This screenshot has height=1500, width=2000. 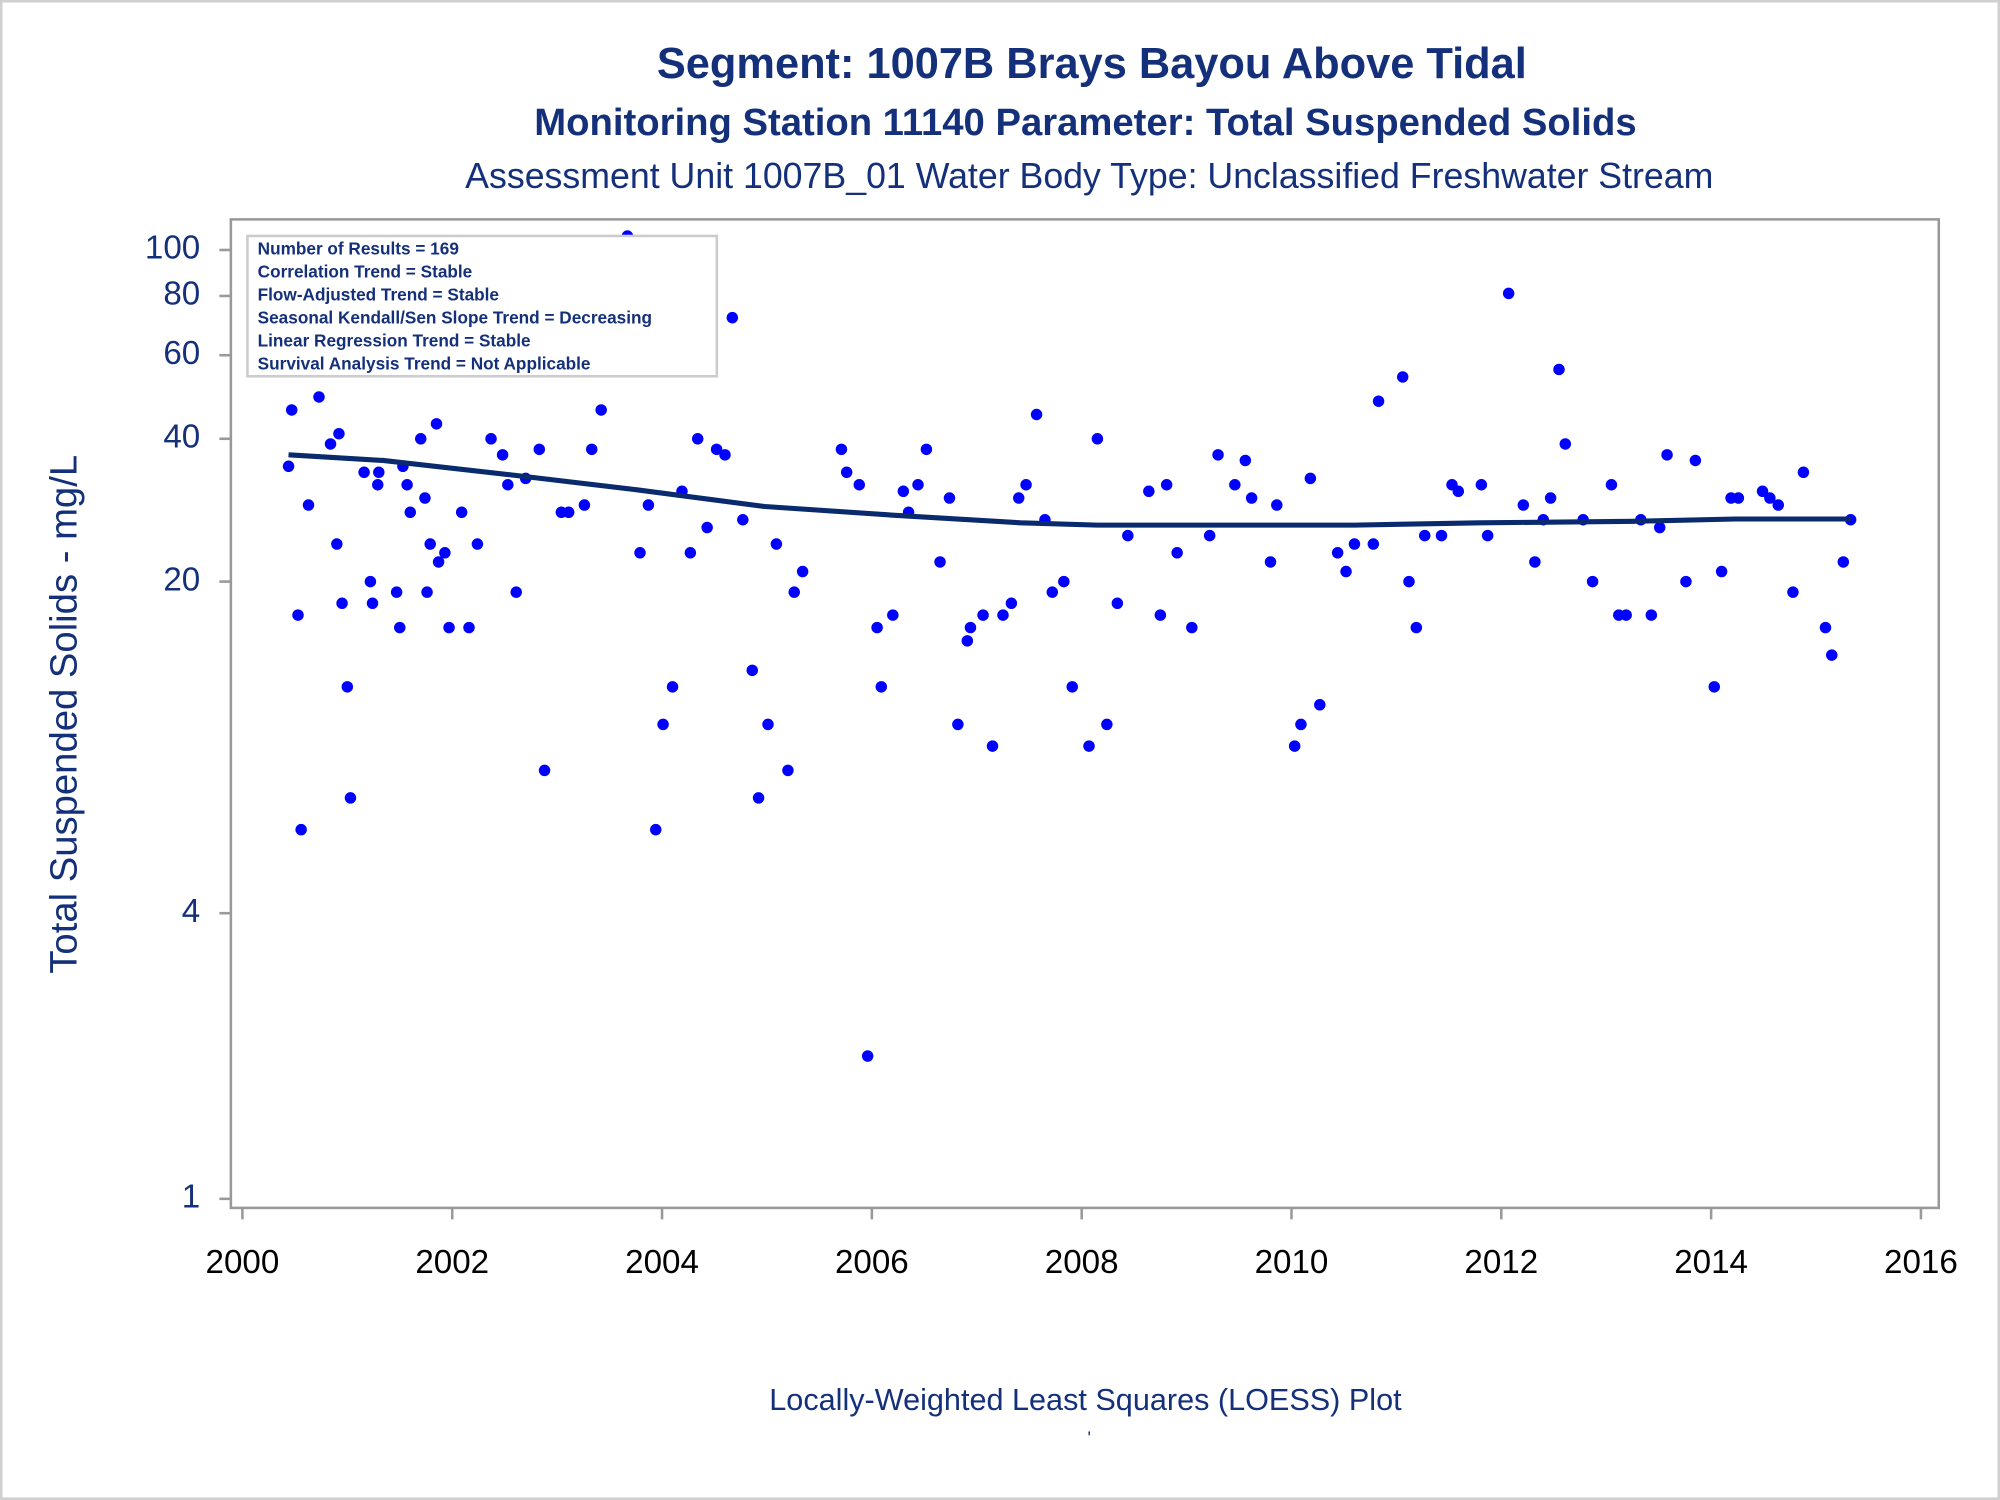 I want to click on annotation: Survival Analysis Trend = Not Applicable, so click(x=424, y=363).